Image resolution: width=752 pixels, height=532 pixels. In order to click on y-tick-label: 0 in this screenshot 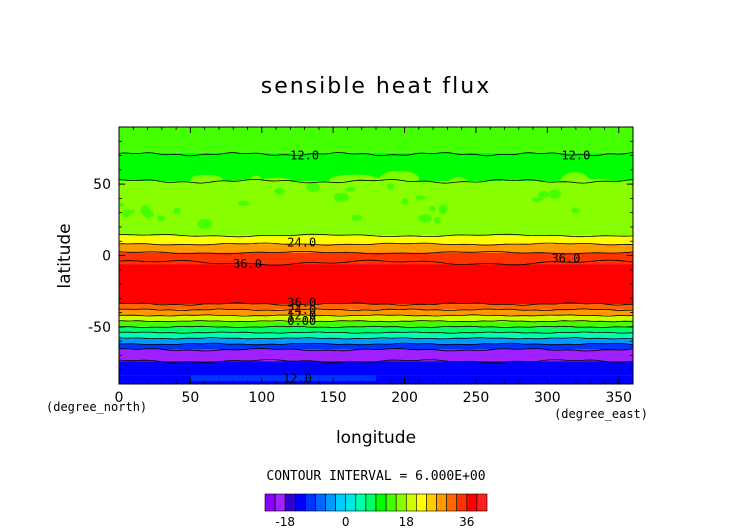, I will do `click(106, 257)`.